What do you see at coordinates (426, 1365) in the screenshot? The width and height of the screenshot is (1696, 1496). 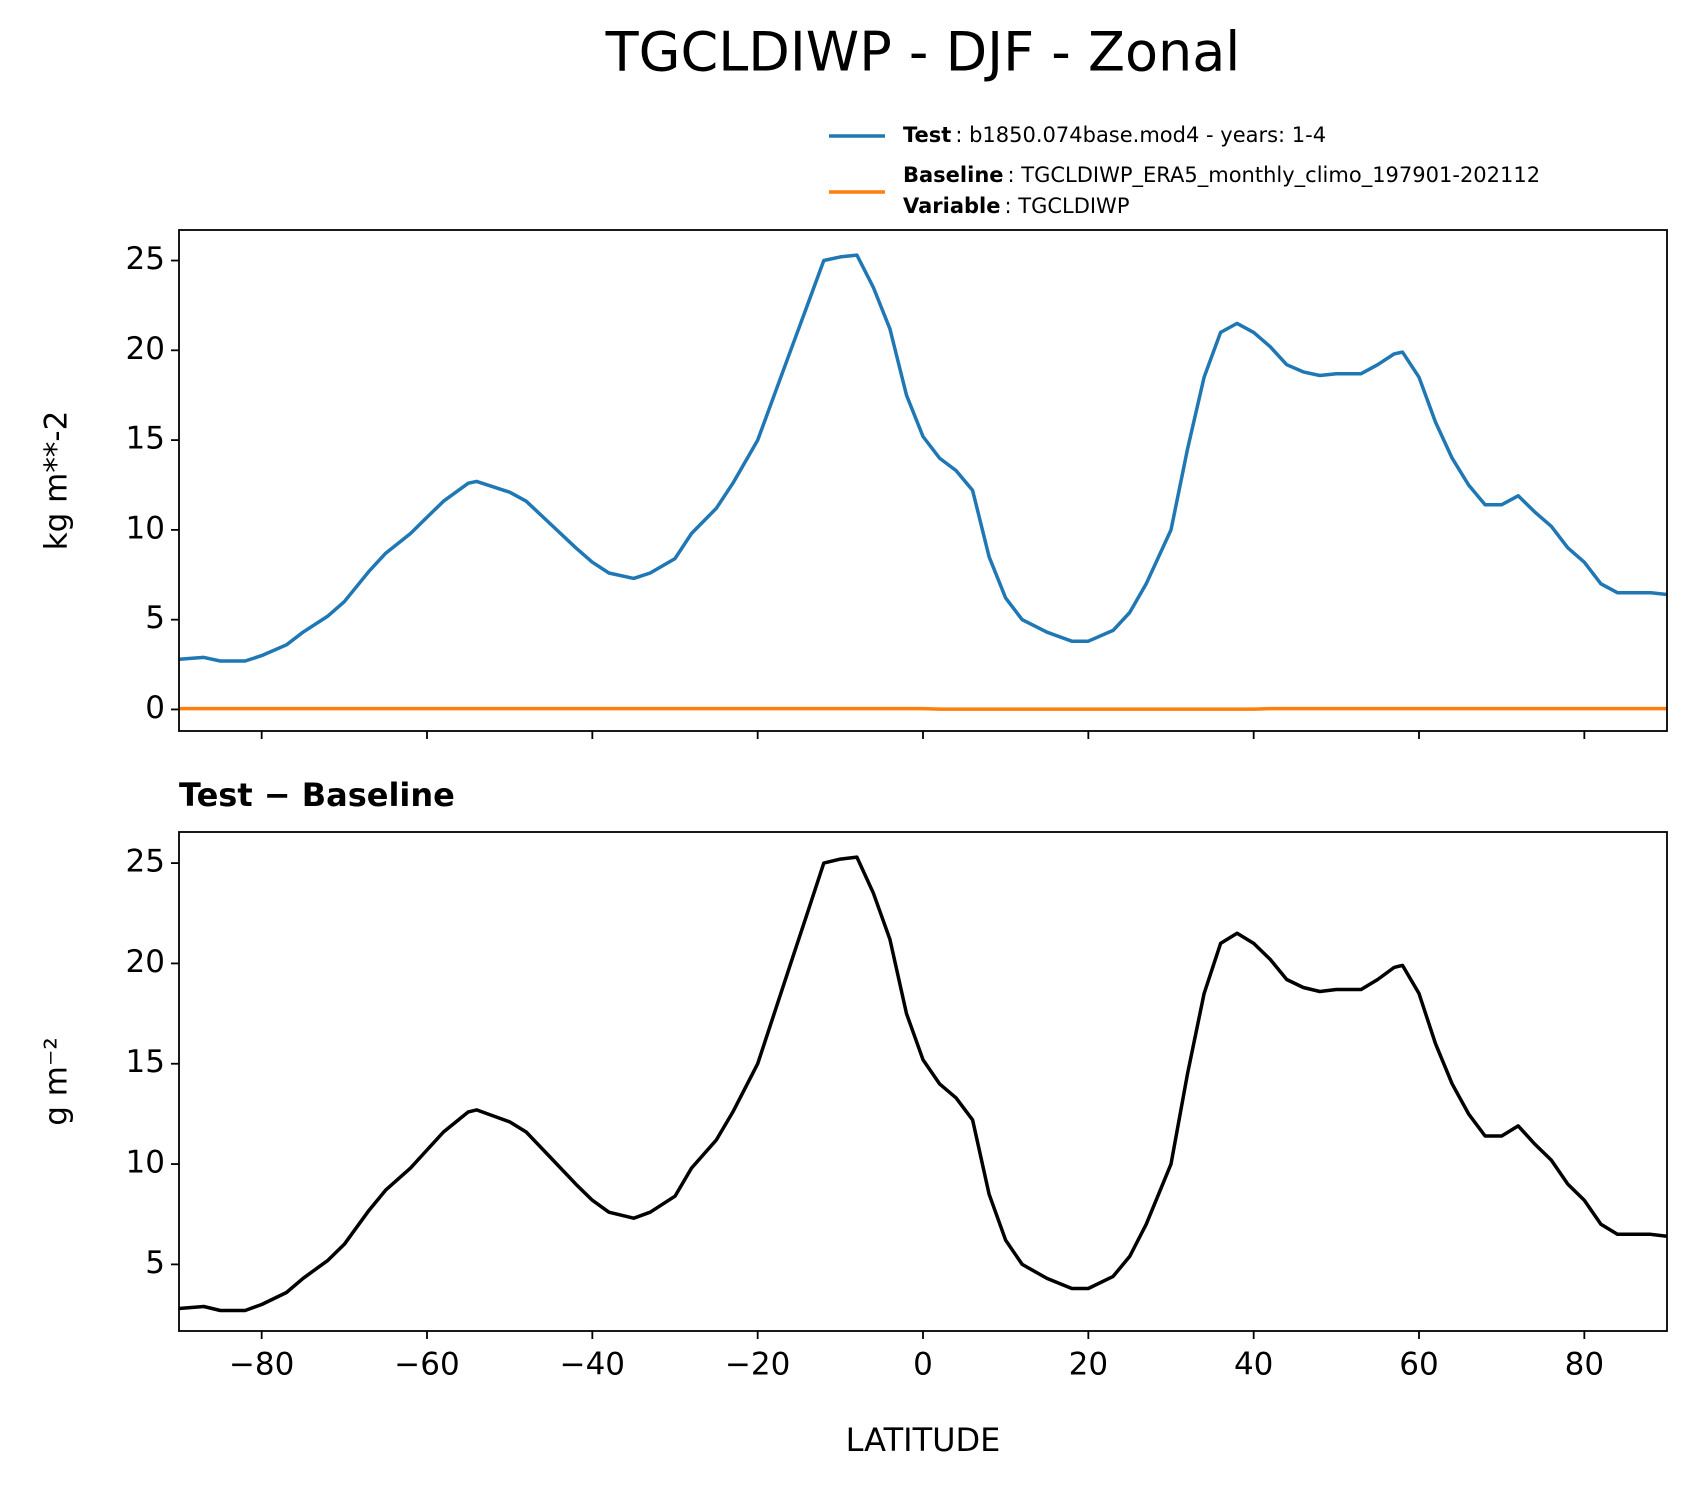 I see `x-tick-label: −60` at bounding box center [426, 1365].